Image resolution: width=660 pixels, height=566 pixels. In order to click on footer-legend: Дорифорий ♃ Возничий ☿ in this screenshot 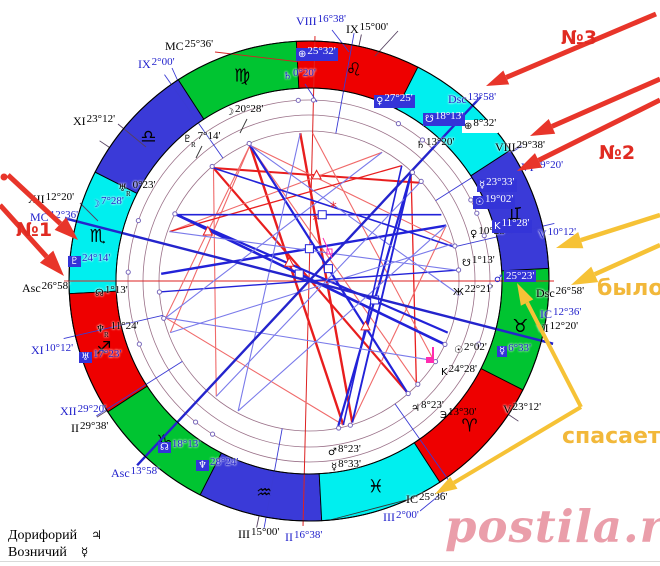, I will do `click(55, 545)`.